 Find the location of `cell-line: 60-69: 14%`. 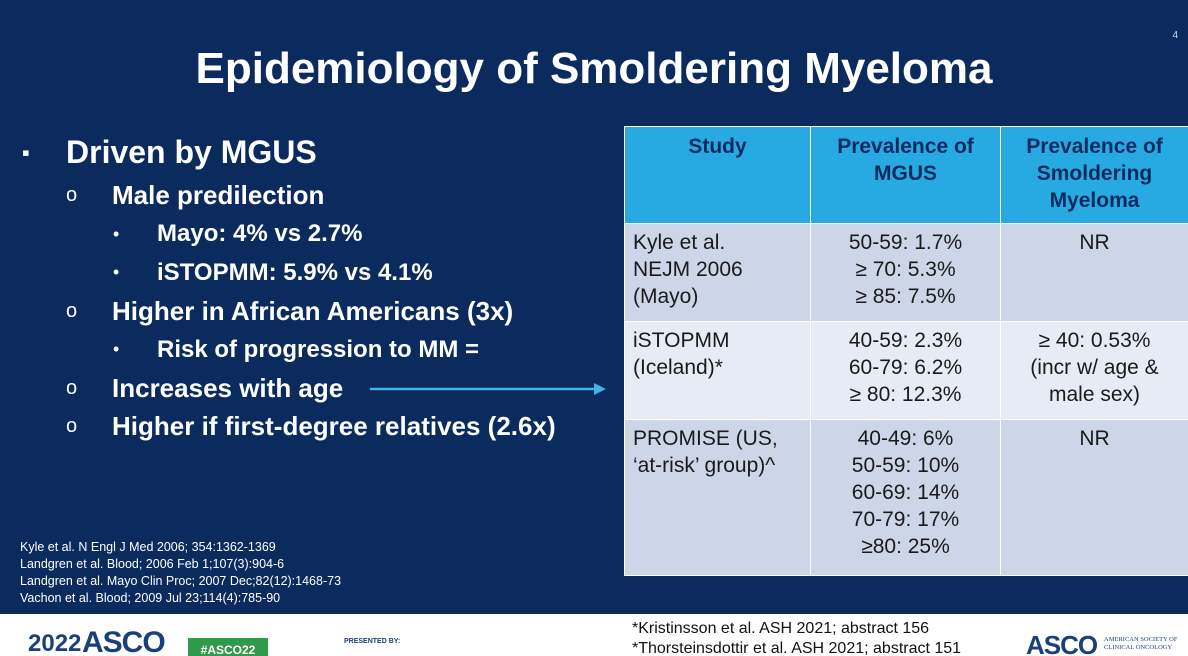

cell-line: 60-69: 14% is located at coordinates (905, 492).